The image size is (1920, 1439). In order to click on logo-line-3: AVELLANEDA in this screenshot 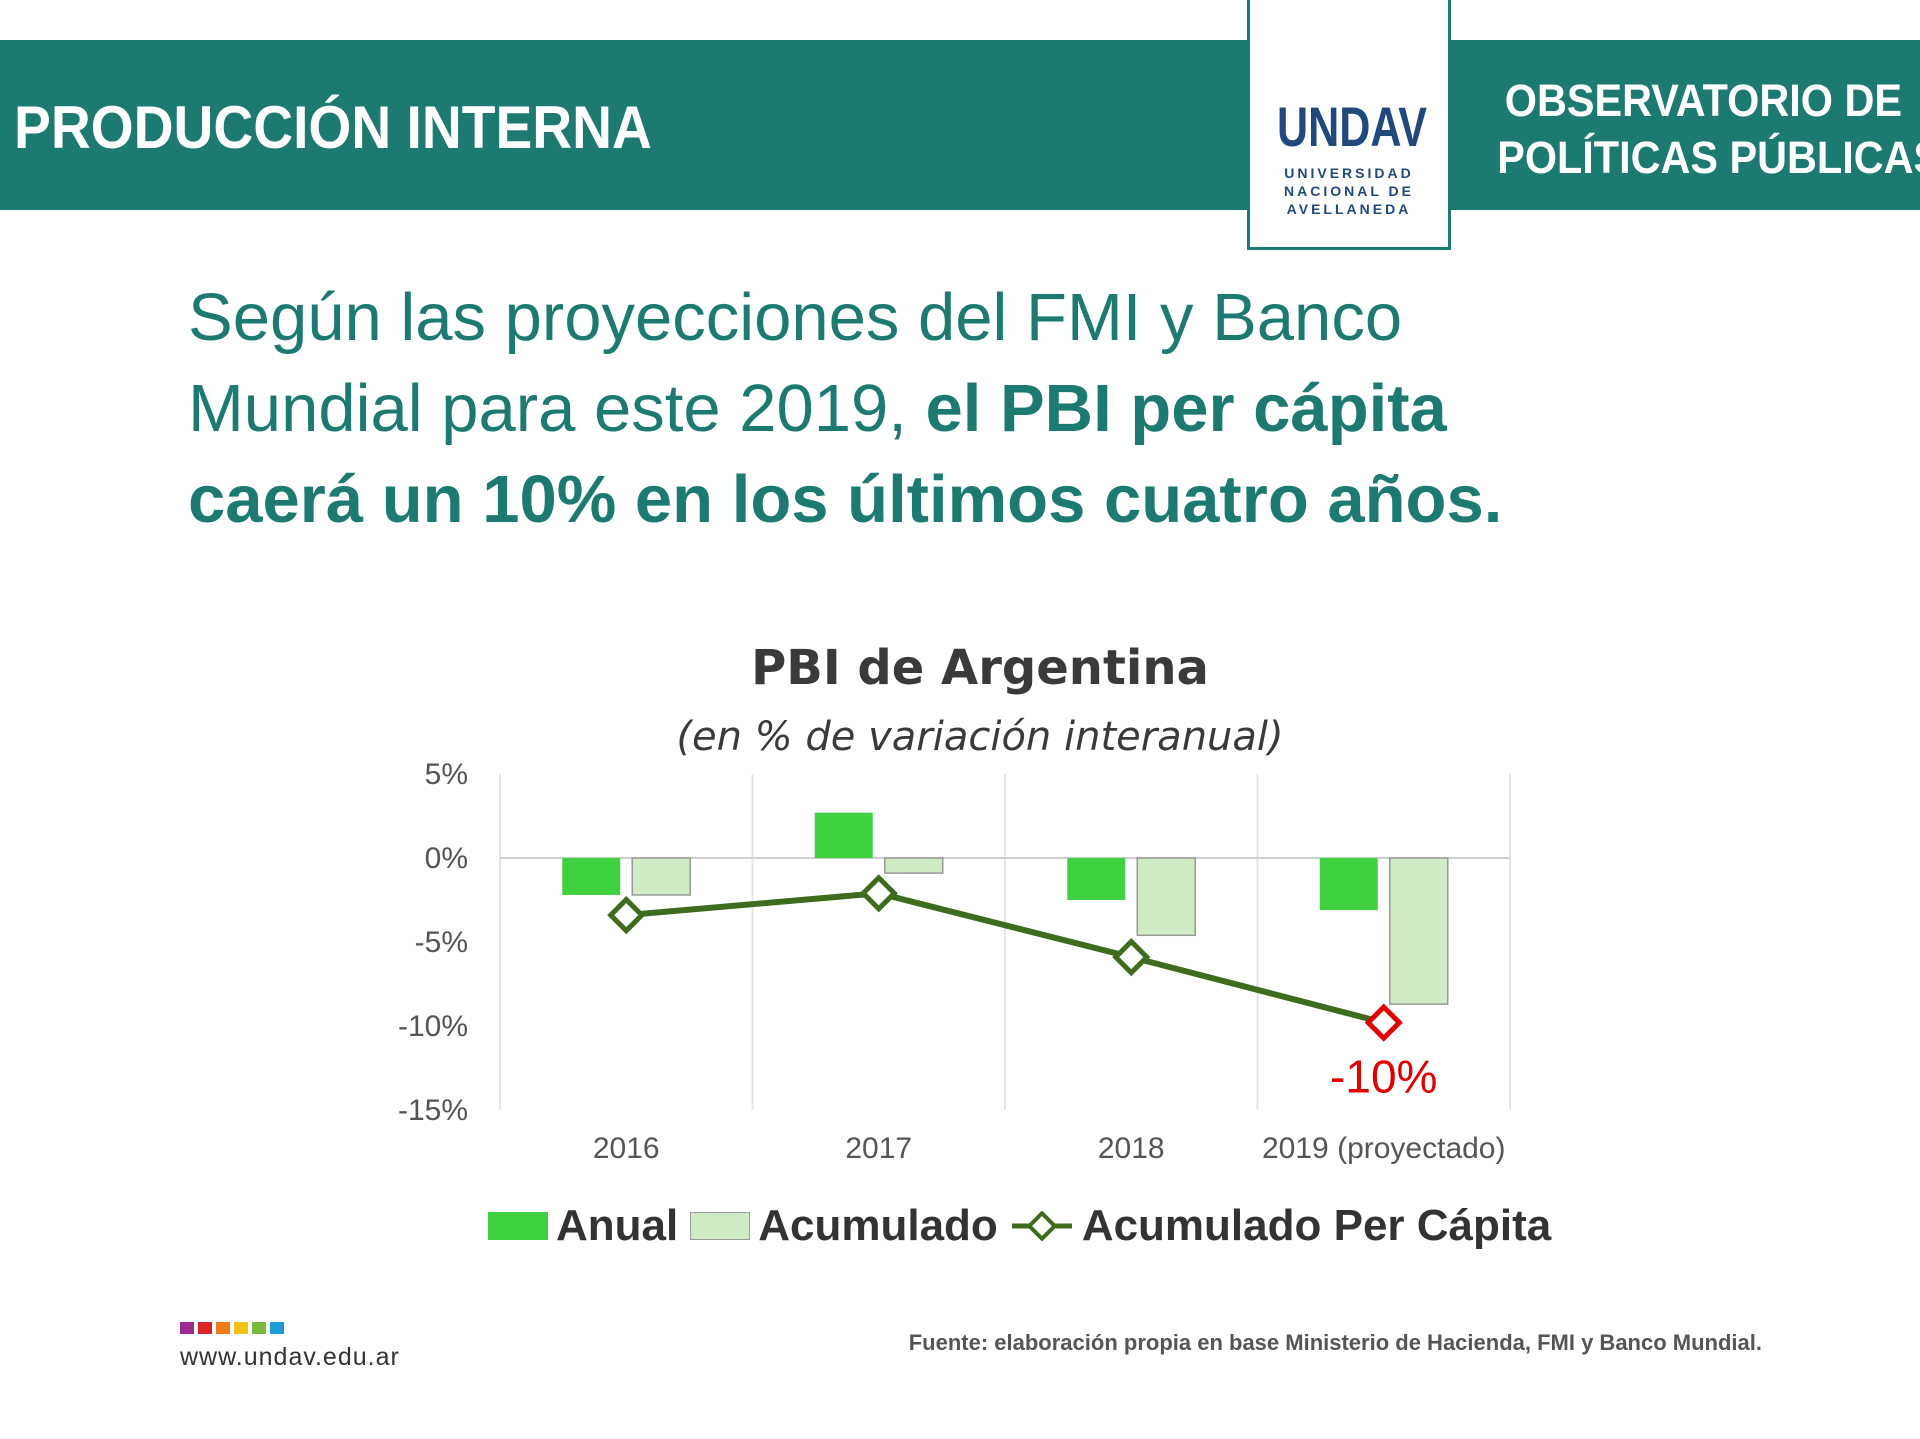, I will do `click(1349, 209)`.